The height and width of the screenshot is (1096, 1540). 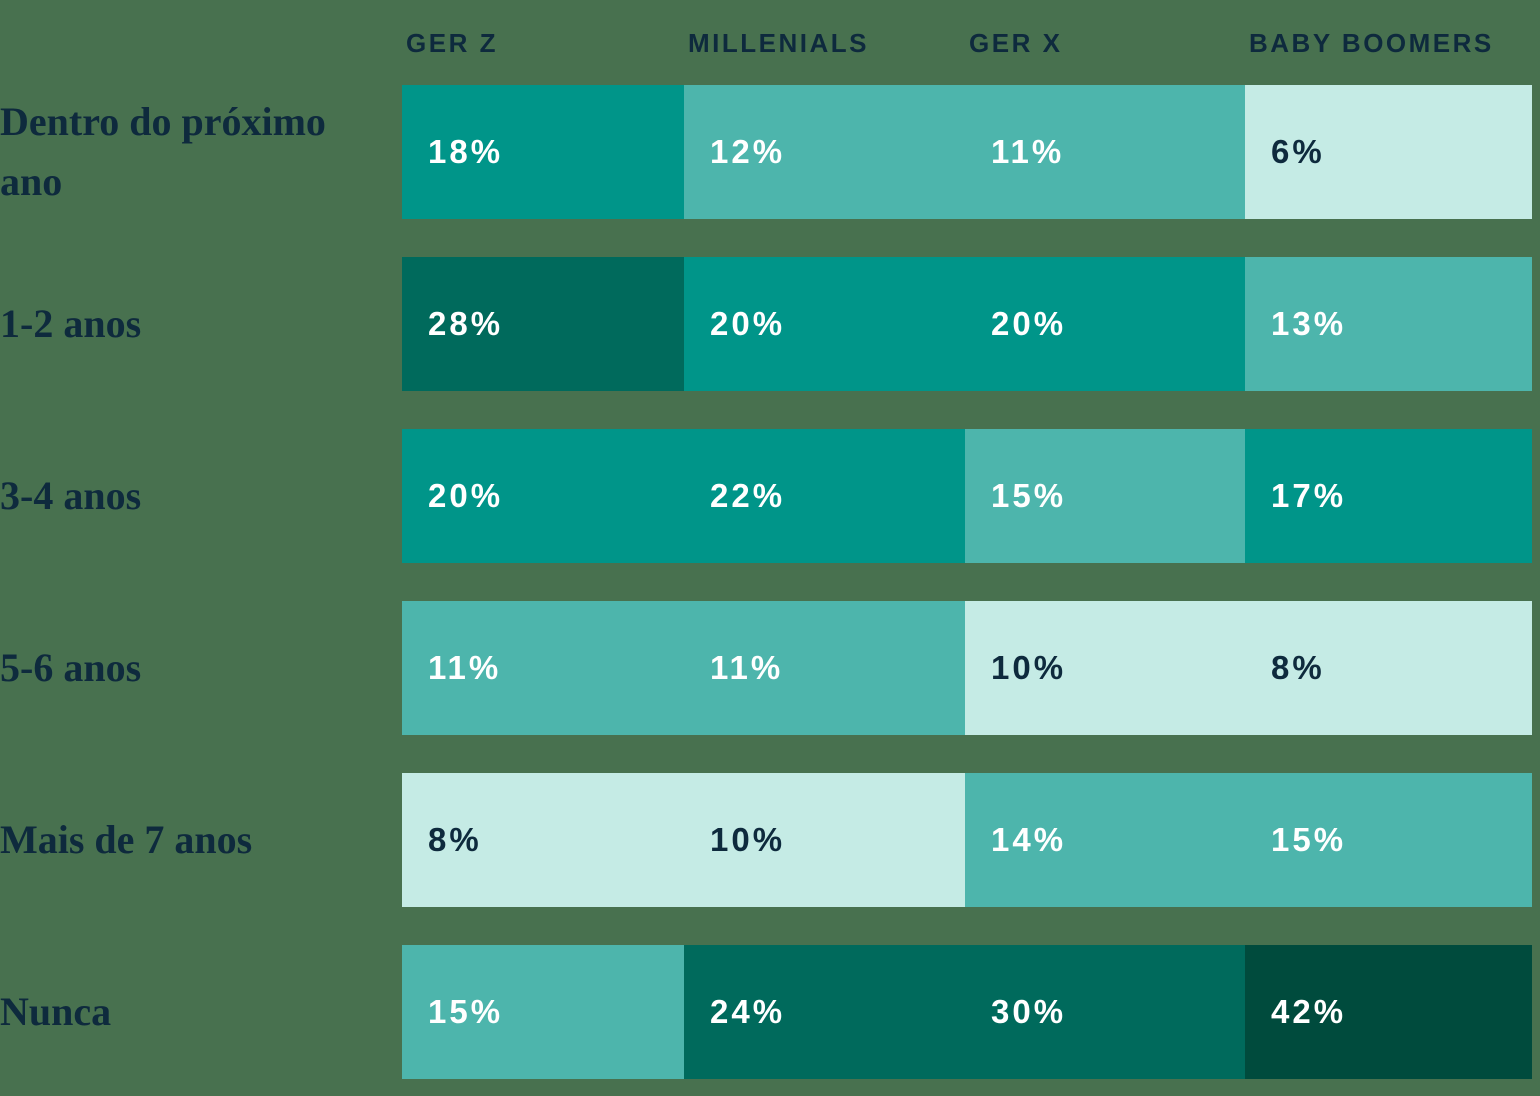 I want to click on column-header-ger-z: GER Z, so click(x=452, y=43).